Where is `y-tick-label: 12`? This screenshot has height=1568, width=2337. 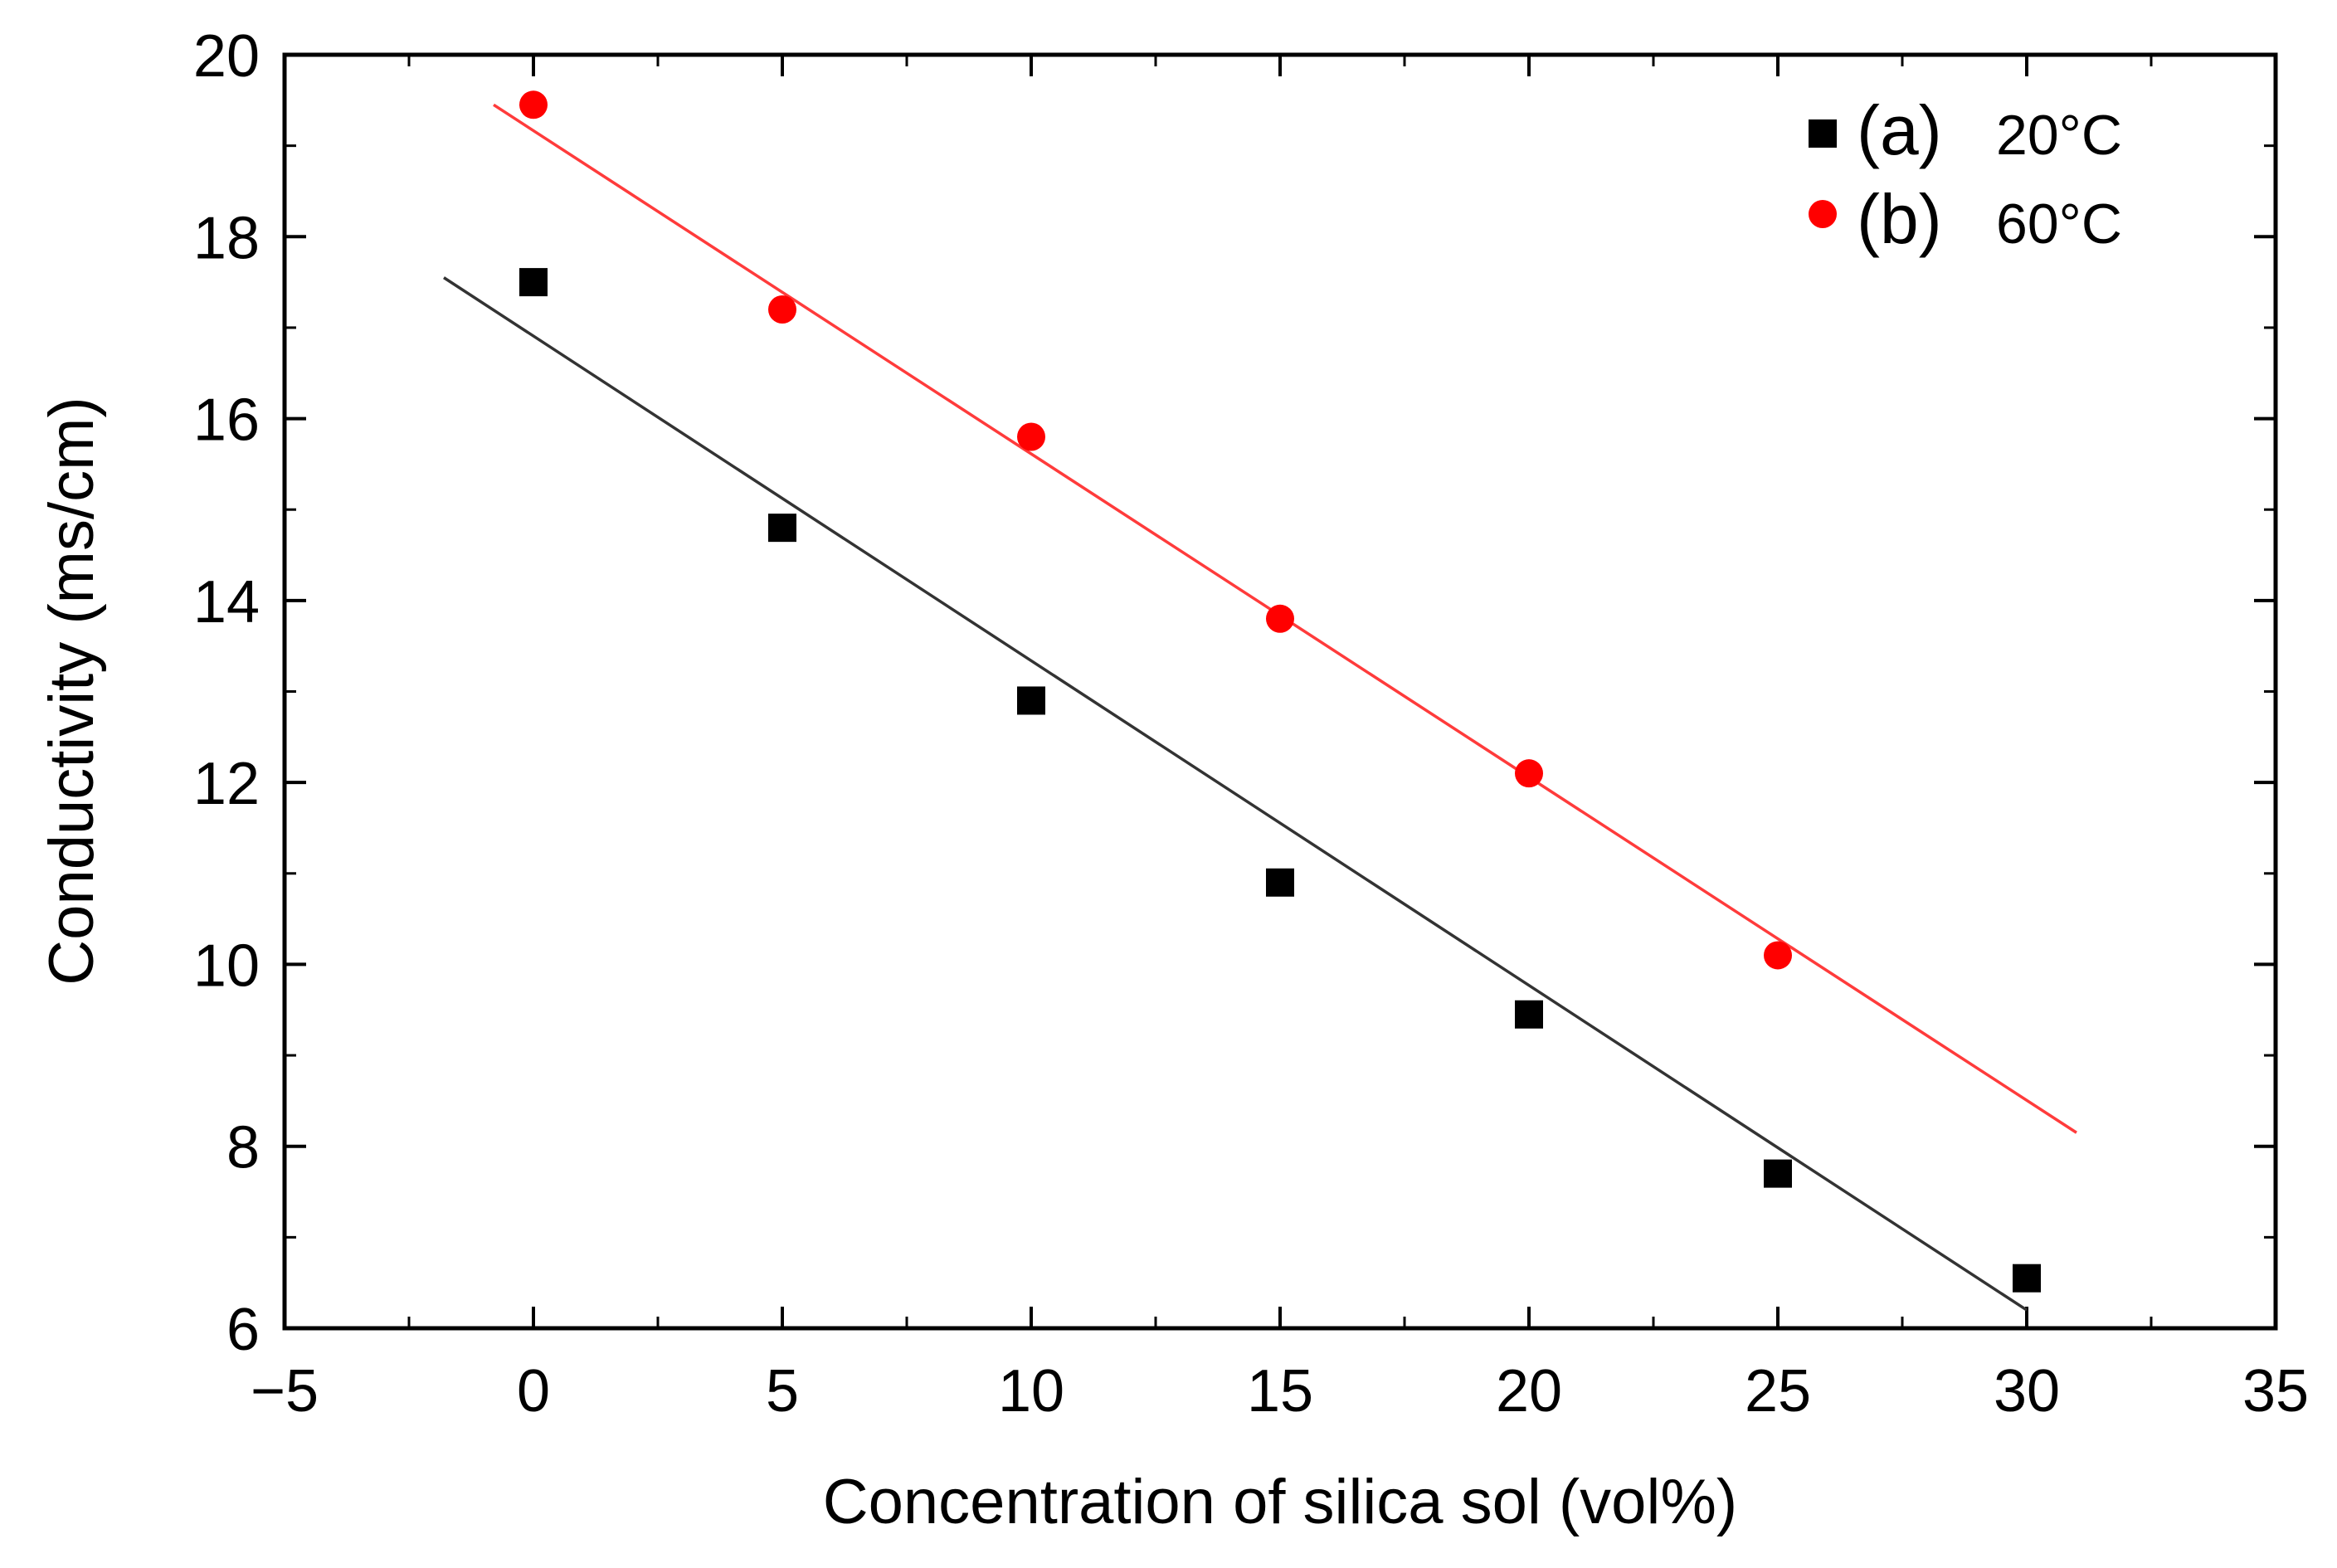 y-tick-label: 12 is located at coordinates (226, 784).